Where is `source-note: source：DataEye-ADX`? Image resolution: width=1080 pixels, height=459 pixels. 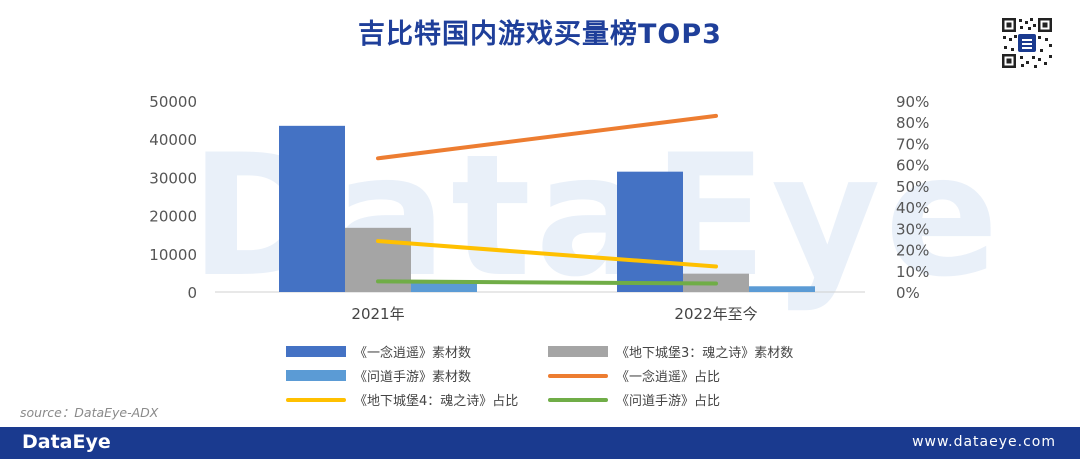
source-note: source：DataEye-ADX is located at coordinates (89, 412).